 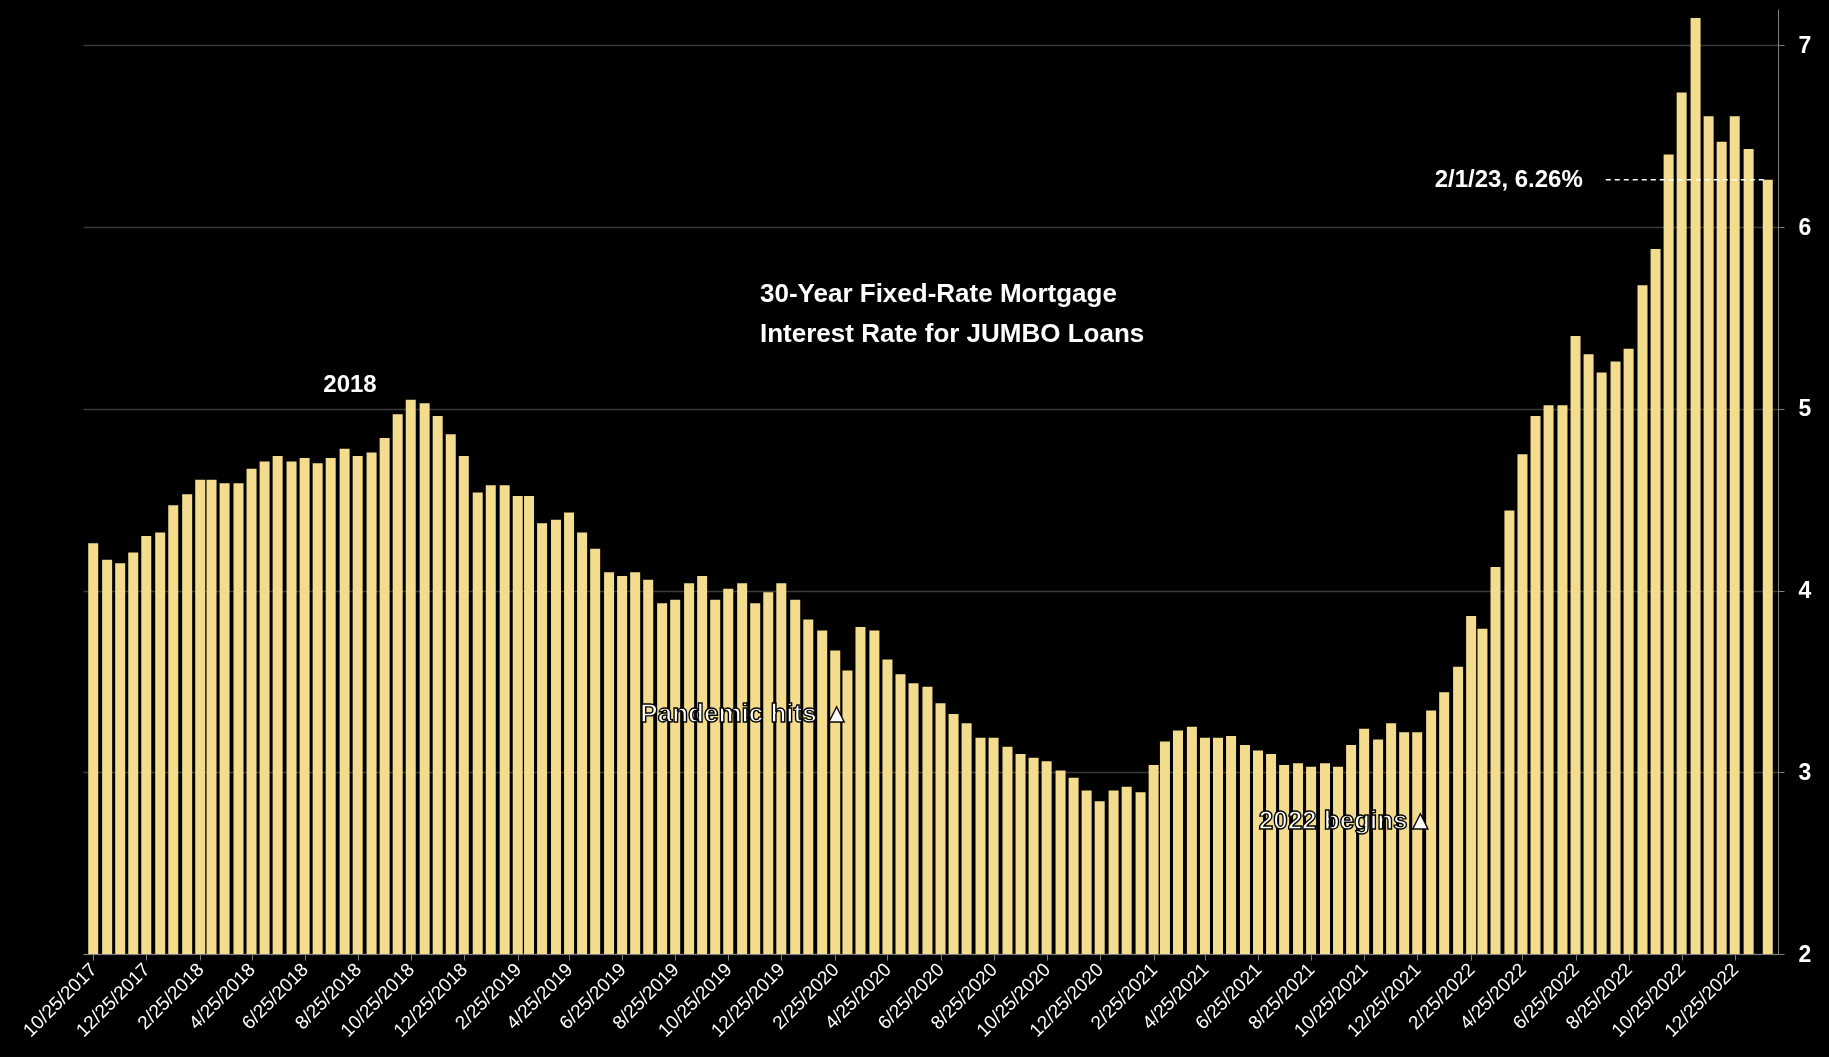 What do you see at coordinates (1805, 953) in the screenshot?
I see `y-tick-label: 2` at bounding box center [1805, 953].